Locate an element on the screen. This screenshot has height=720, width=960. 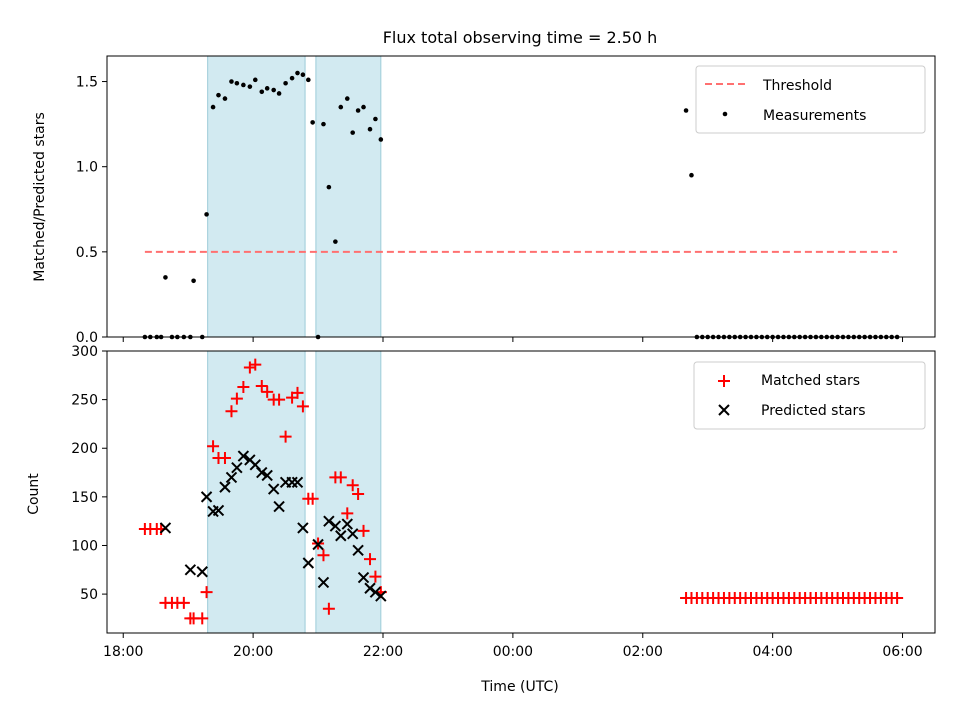
bottom-legend-box is located at coordinates (809, 395).